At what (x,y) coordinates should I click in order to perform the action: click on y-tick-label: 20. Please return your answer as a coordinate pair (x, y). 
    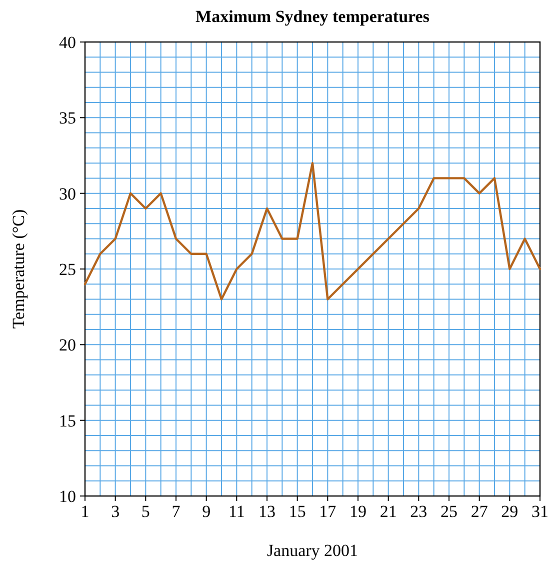
    Looking at the image, I should click on (67, 345).